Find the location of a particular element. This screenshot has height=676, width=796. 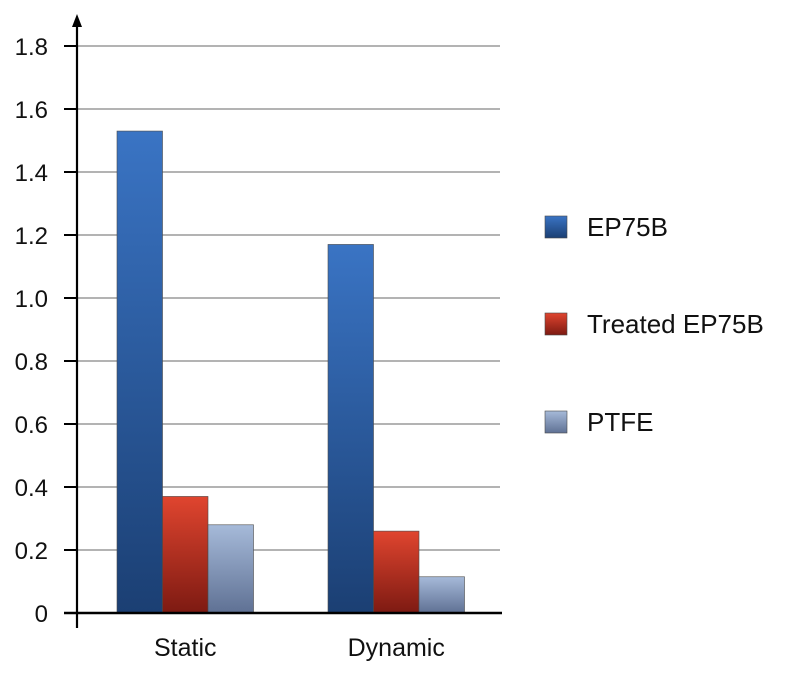

legend-label: EP75B is located at coordinates (627, 227).